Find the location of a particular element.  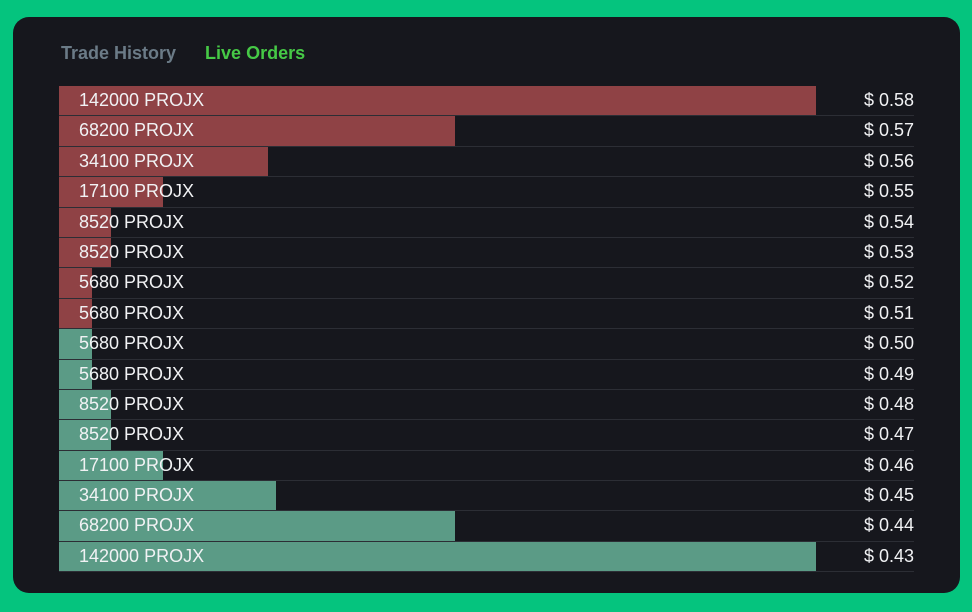

ask-order-row: 5680 PROJX $ 0.52 is located at coordinates (486, 283).